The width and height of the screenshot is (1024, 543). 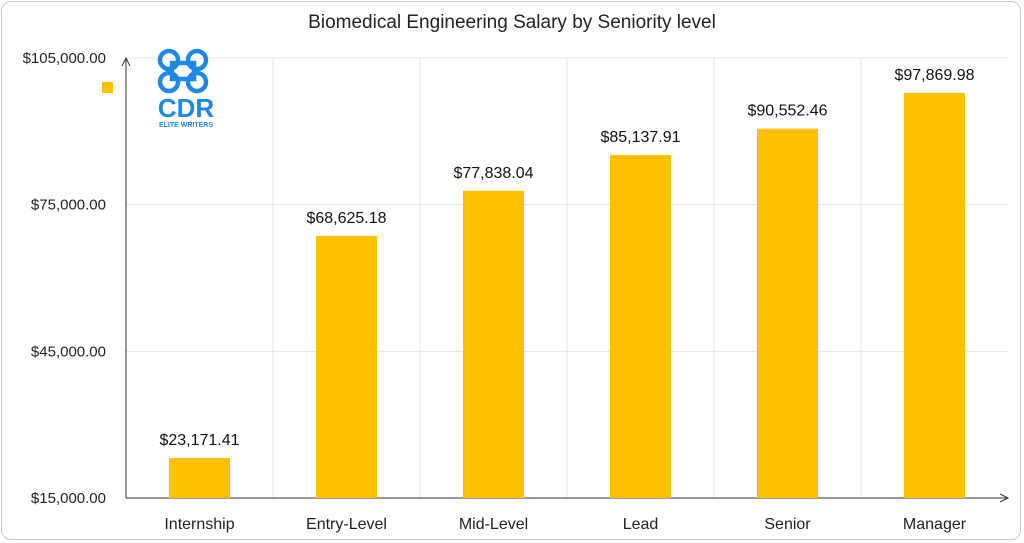 What do you see at coordinates (199, 440) in the screenshot?
I see `data-label: $23,171.41` at bounding box center [199, 440].